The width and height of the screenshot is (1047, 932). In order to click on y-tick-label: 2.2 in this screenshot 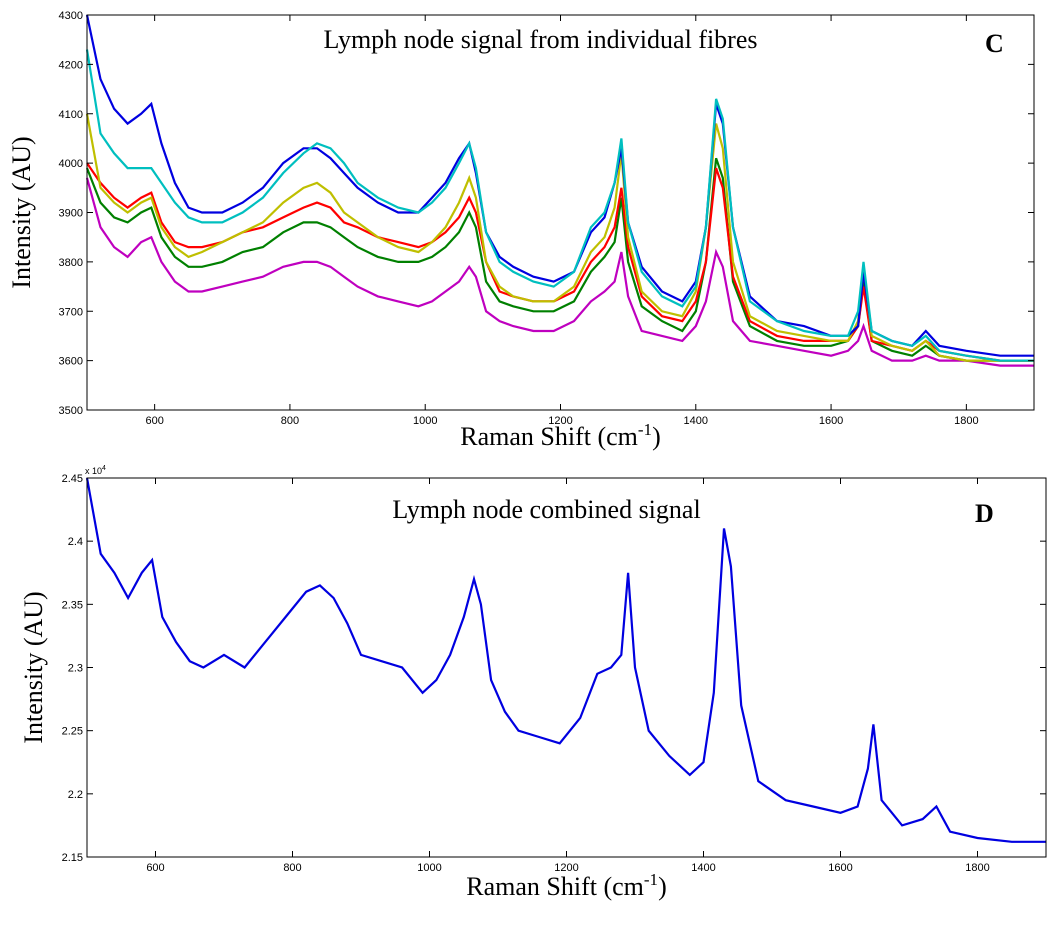, I will do `click(75, 795)`.